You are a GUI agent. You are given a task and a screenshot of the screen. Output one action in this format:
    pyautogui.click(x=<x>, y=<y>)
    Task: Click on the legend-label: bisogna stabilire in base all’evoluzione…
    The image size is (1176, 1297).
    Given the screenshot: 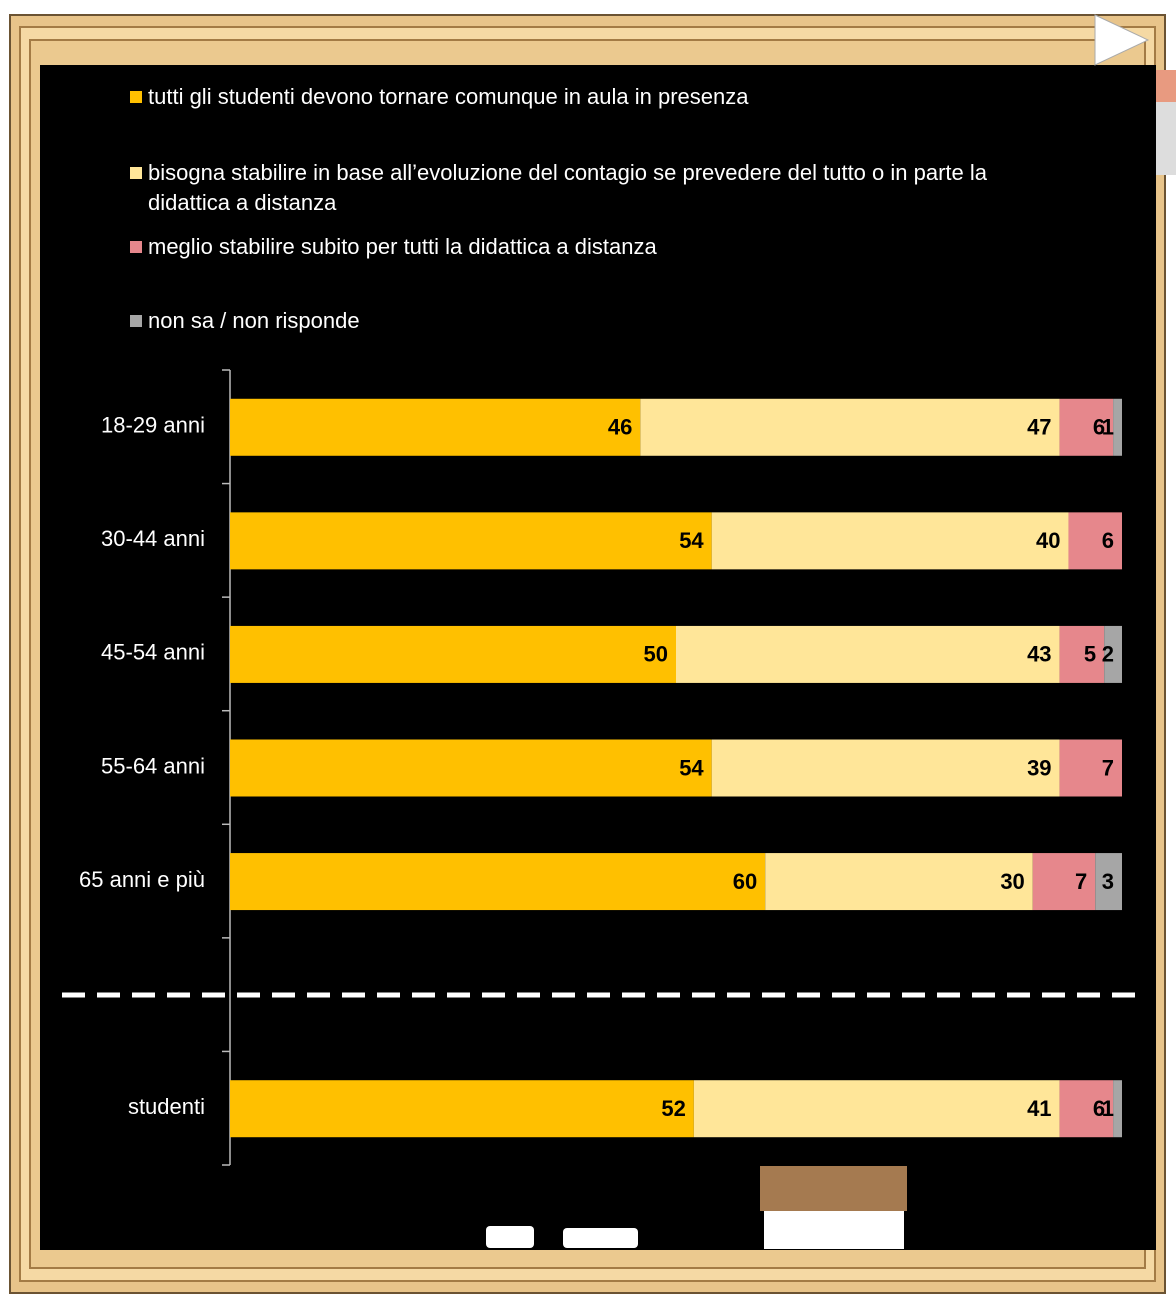 What is the action you would take?
    pyautogui.click(x=567, y=187)
    